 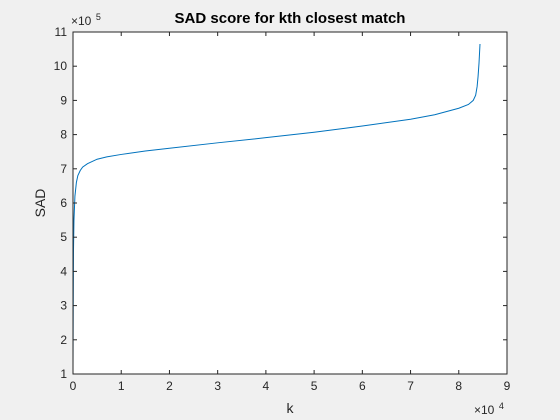 I want to click on x-tick-label: 9, so click(x=507, y=386).